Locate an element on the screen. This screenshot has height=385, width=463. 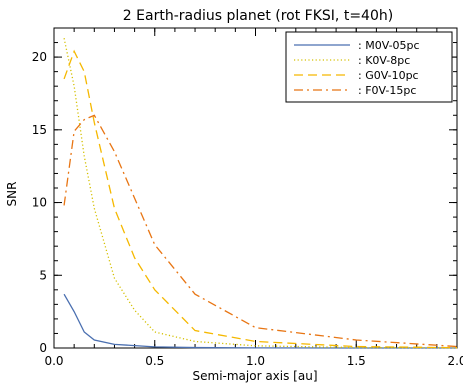
y-tick-label: 20 is located at coordinates (39, 57).